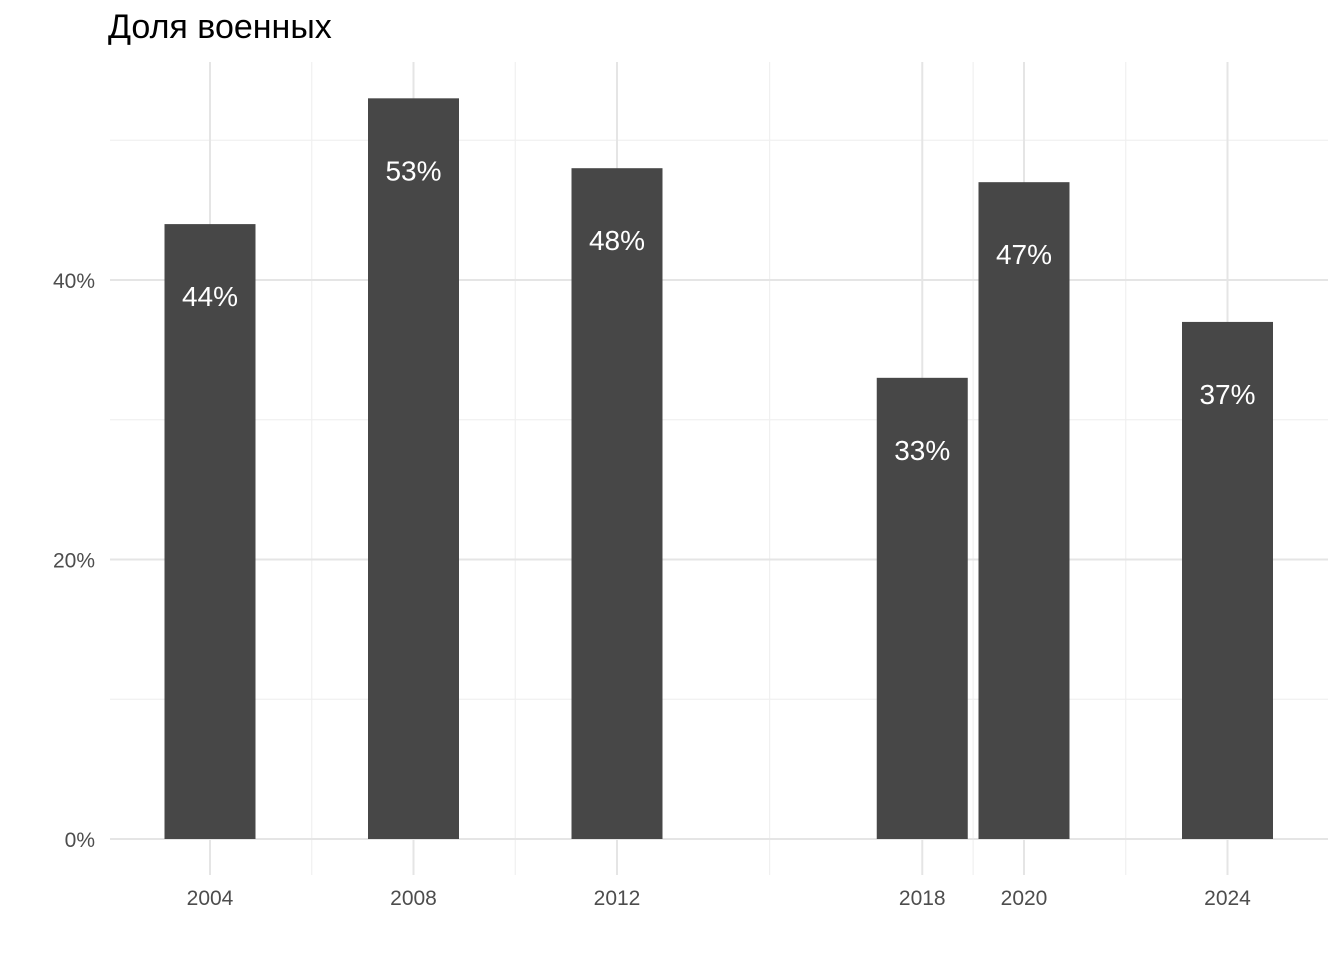 The image size is (1344, 965). What do you see at coordinates (617, 898) in the screenshot?
I see `x-tick-label: 2012` at bounding box center [617, 898].